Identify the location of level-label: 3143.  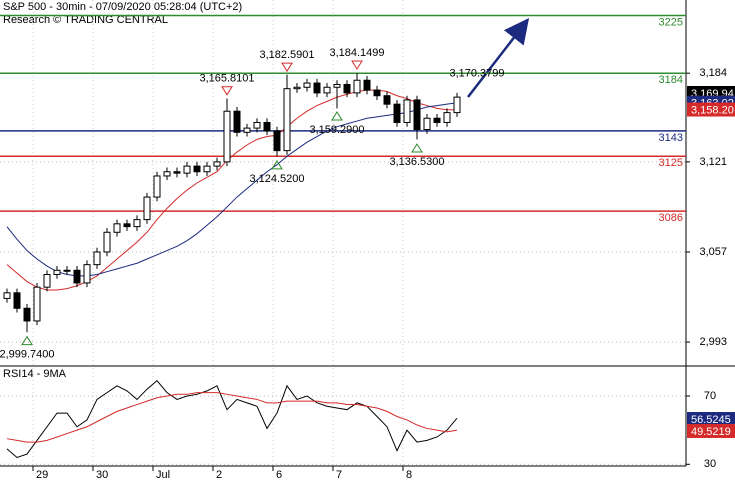
(671, 138).